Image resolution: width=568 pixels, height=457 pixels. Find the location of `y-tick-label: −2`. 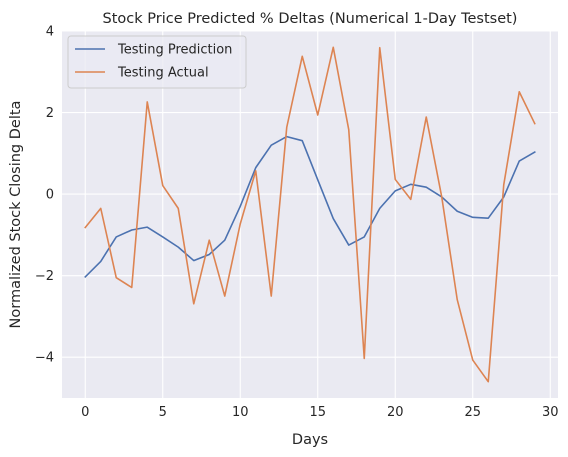

y-tick-label: −2 is located at coordinates (44, 276).